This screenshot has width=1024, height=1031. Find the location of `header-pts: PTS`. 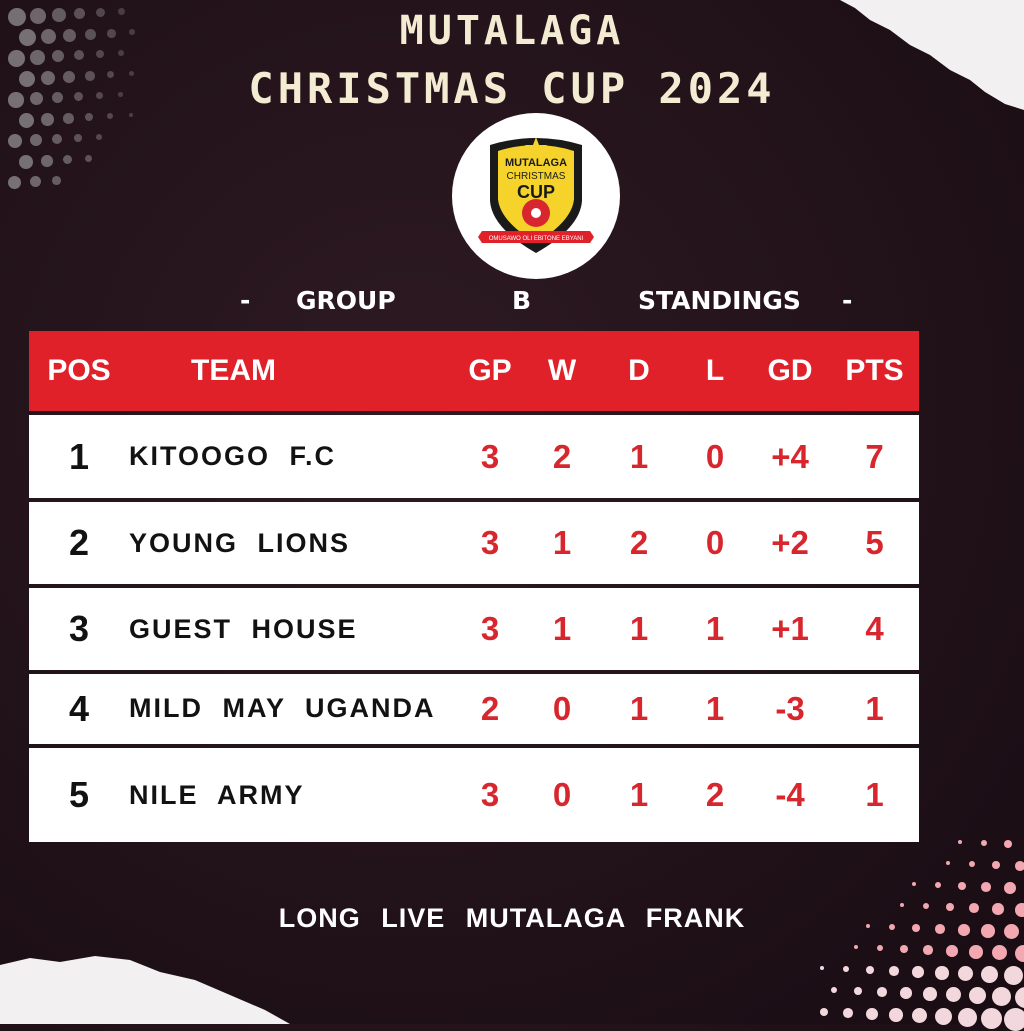

header-pts: PTS is located at coordinates (874, 370).